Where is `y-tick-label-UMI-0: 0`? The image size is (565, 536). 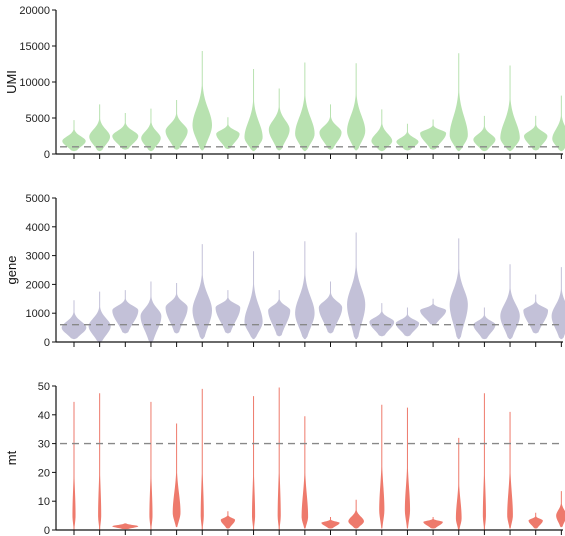 y-tick-label-UMI-0: 0 is located at coordinates (47, 155).